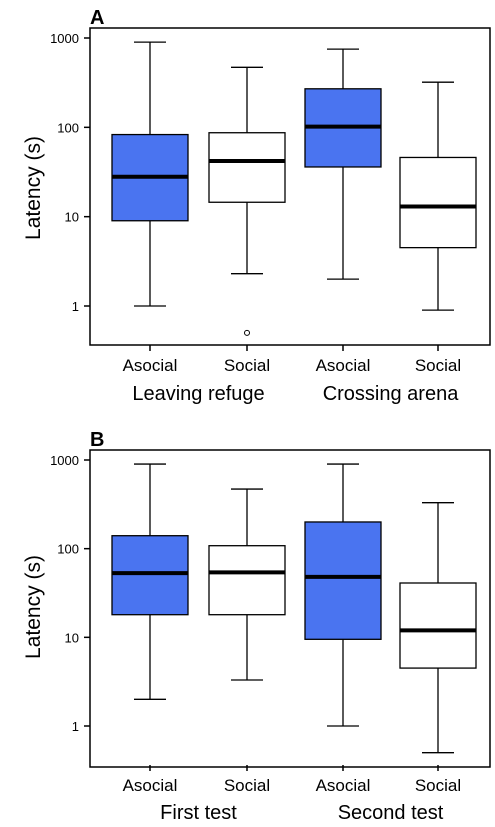 Image resolution: width=495 pixels, height=827 pixels. Describe the element at coordinates (302, 813) in the screenshot. I see `group-labels-b: First test Second test` at that location.